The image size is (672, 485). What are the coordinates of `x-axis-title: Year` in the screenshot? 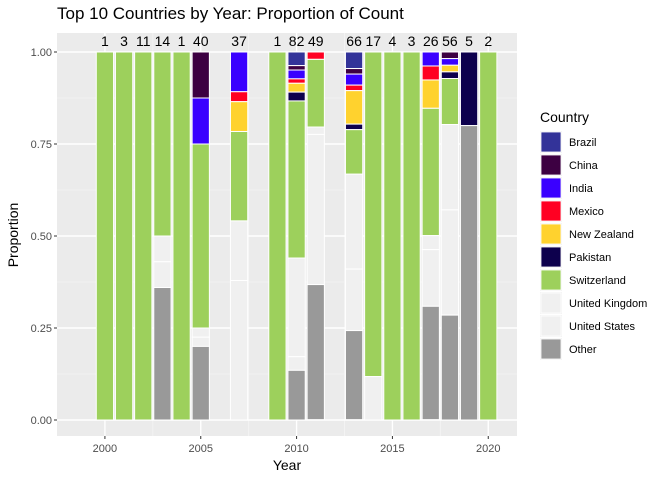 It's located at (287, 465).